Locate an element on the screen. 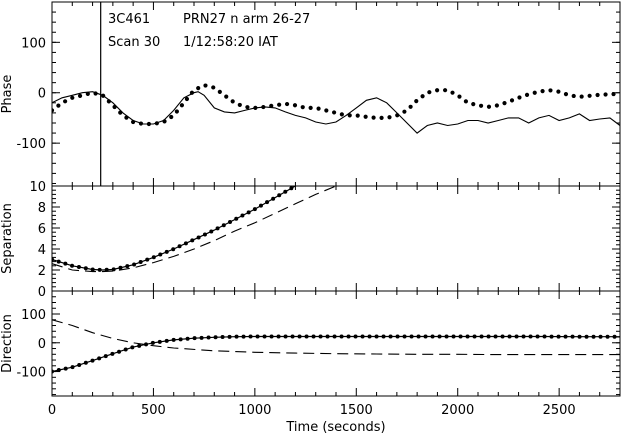  x-tick-label: 2000 is located at coordinates (457, 410).